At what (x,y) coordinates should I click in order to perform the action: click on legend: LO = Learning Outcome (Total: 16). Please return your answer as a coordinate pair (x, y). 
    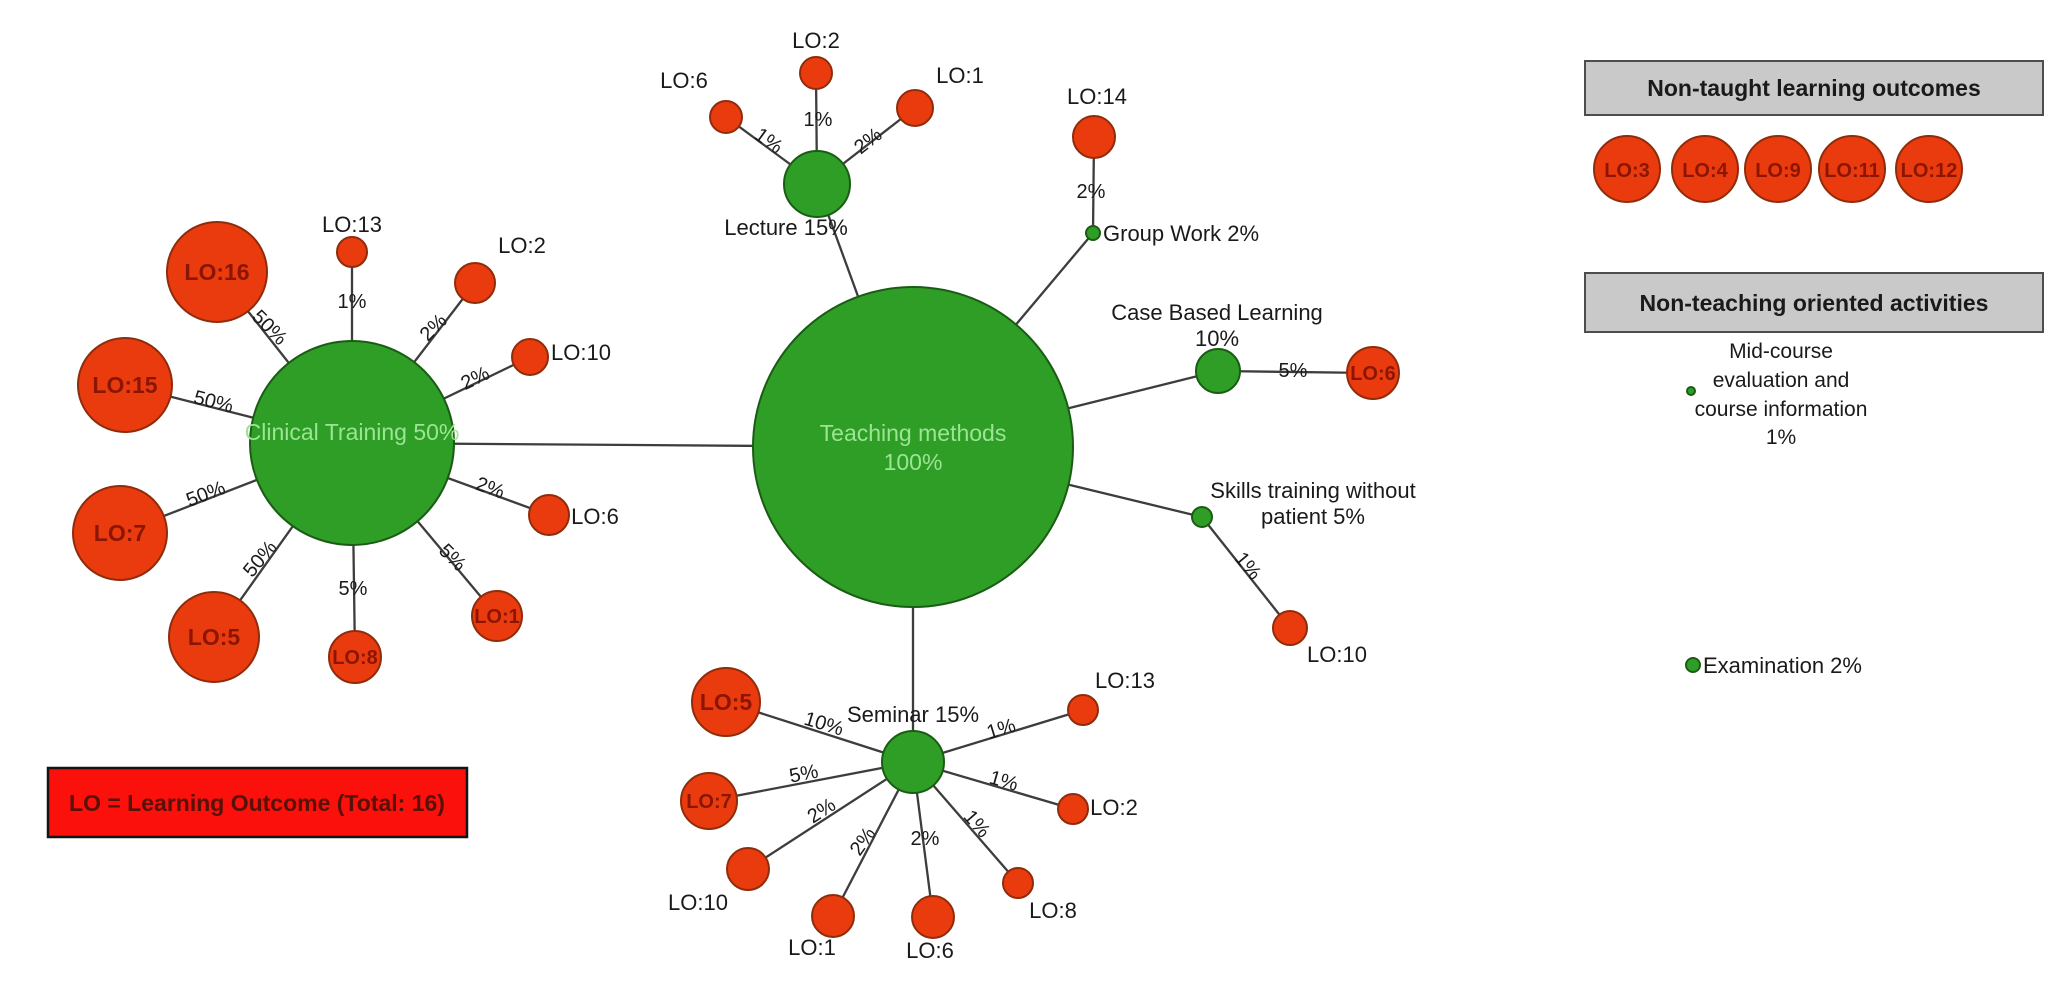
    Looking at the image, I should click on (257, 802).